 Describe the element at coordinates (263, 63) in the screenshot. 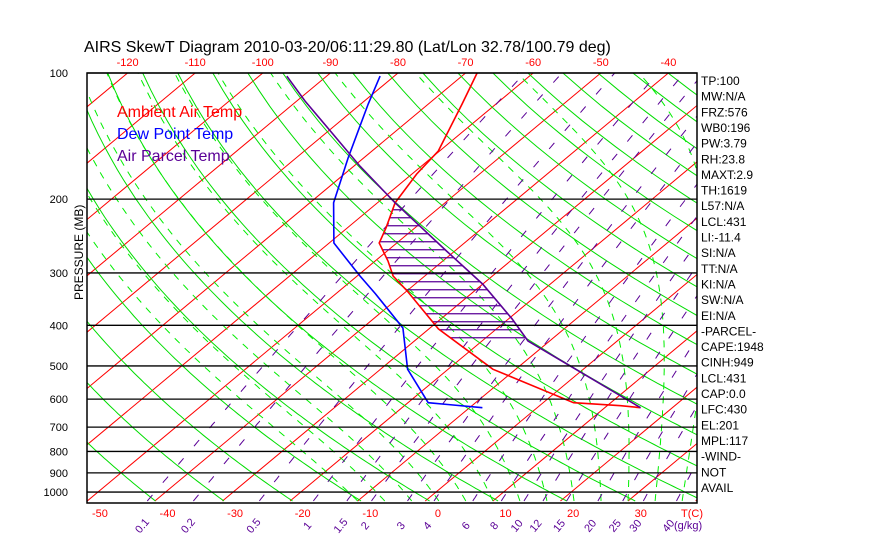

I see `top-temp-tick-label: -100` at that location.